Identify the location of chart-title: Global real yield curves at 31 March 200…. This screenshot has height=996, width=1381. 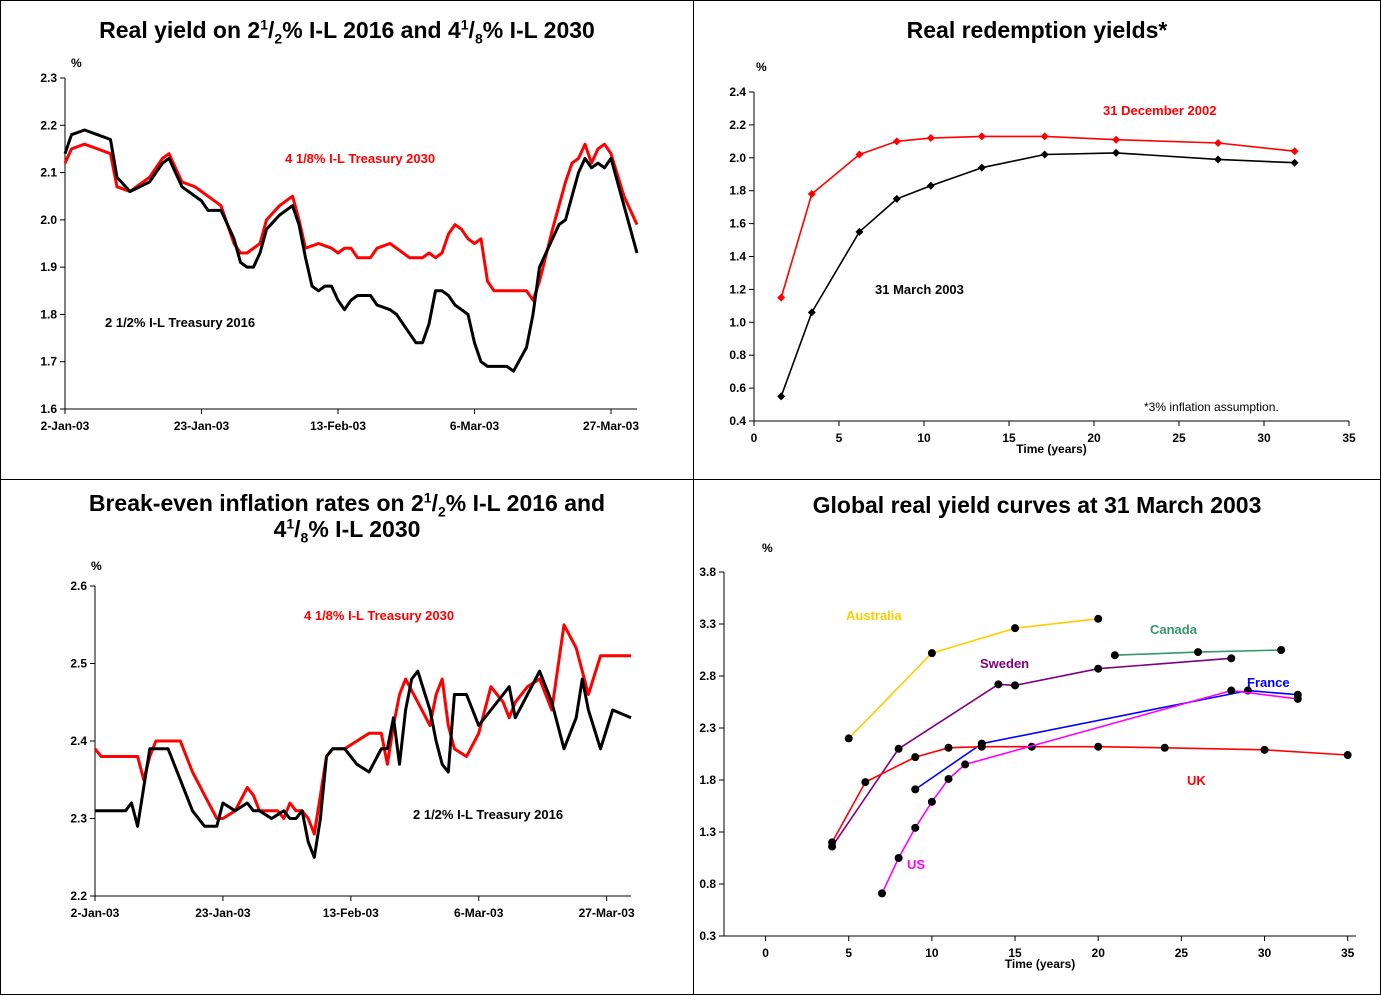
(1037, 505).